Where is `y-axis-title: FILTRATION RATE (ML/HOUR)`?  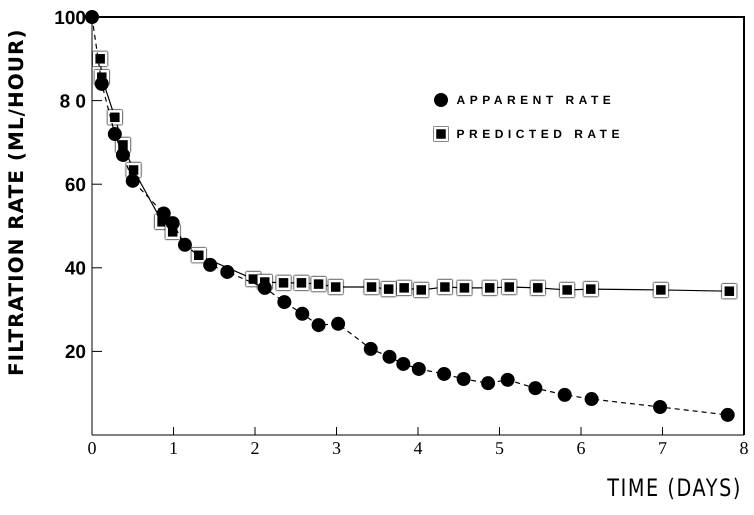 y-axis-title: FILTRATION RATE (ML/HOUR) is located at coordinates (16, 202).